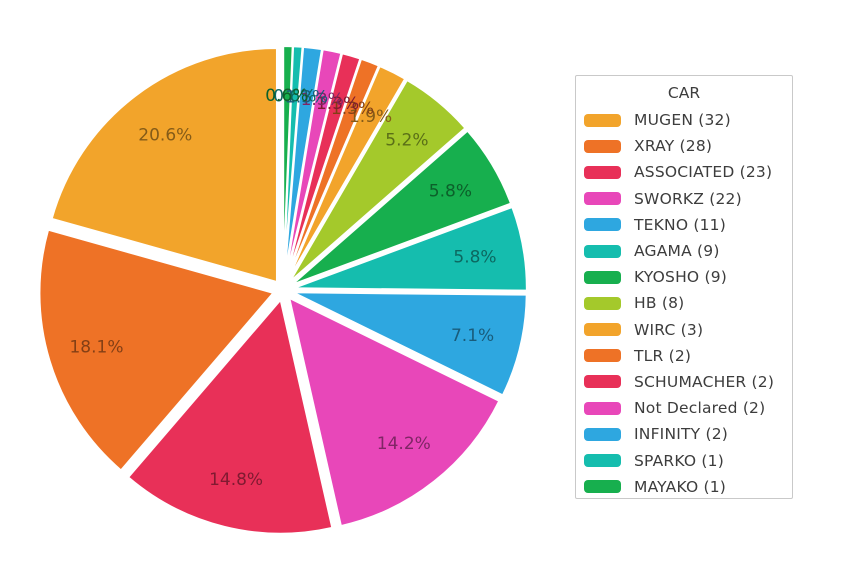  I want to click on legend-item-wirc: WIRC (3), so click(684, 330).